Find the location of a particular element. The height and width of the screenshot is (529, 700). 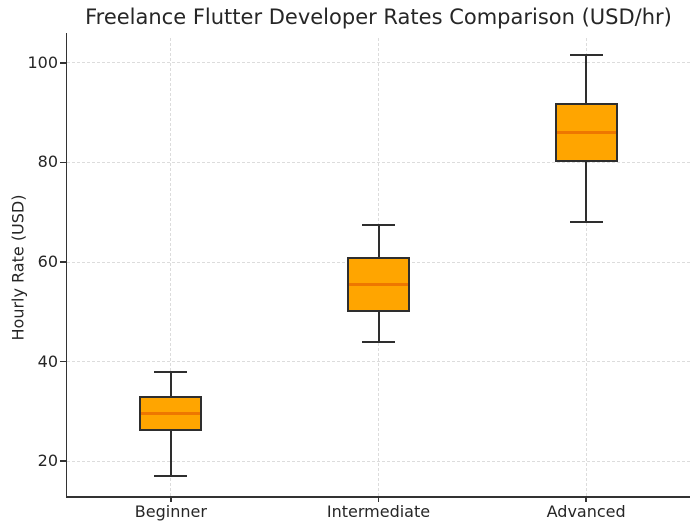

y-tick-label: 40 is located at coordinates (47, 361).